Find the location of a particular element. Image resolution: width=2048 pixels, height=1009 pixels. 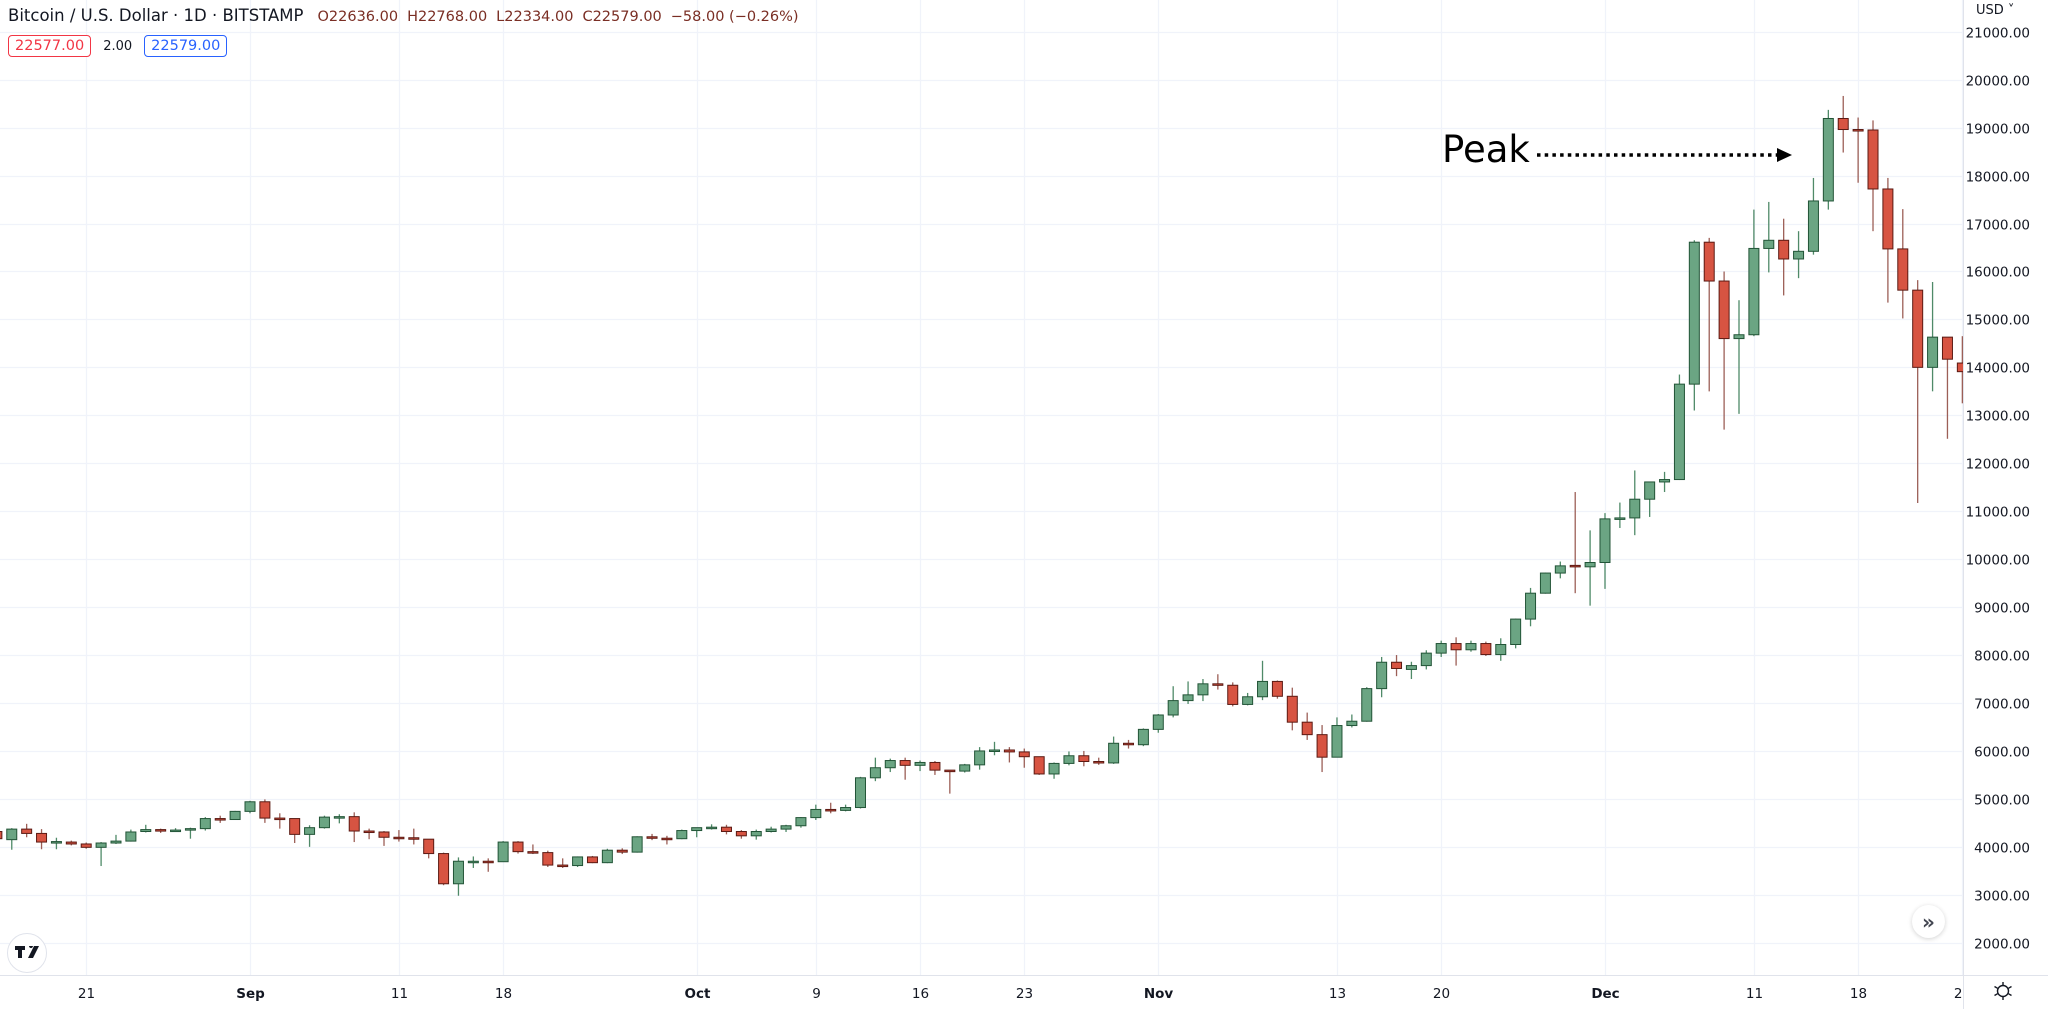

symbol-title: Bitcoin / U.S. Dollar · 1D · BITSTAMP is located at coordinates (156, 15).